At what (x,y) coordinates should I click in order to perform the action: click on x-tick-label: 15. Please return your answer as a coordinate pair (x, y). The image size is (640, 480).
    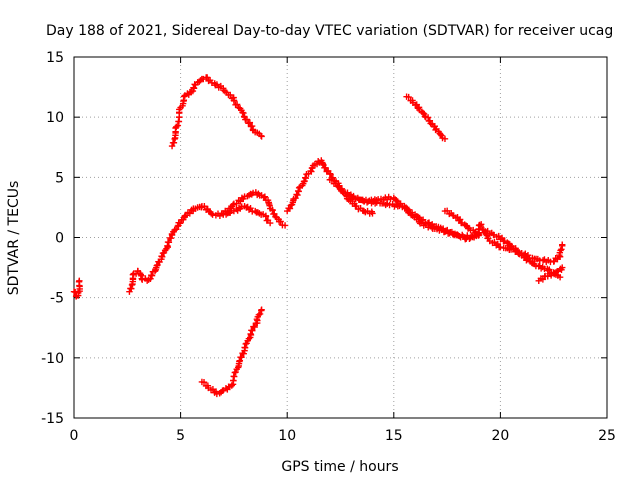
    Looking at the image, I should click on (394, 436).